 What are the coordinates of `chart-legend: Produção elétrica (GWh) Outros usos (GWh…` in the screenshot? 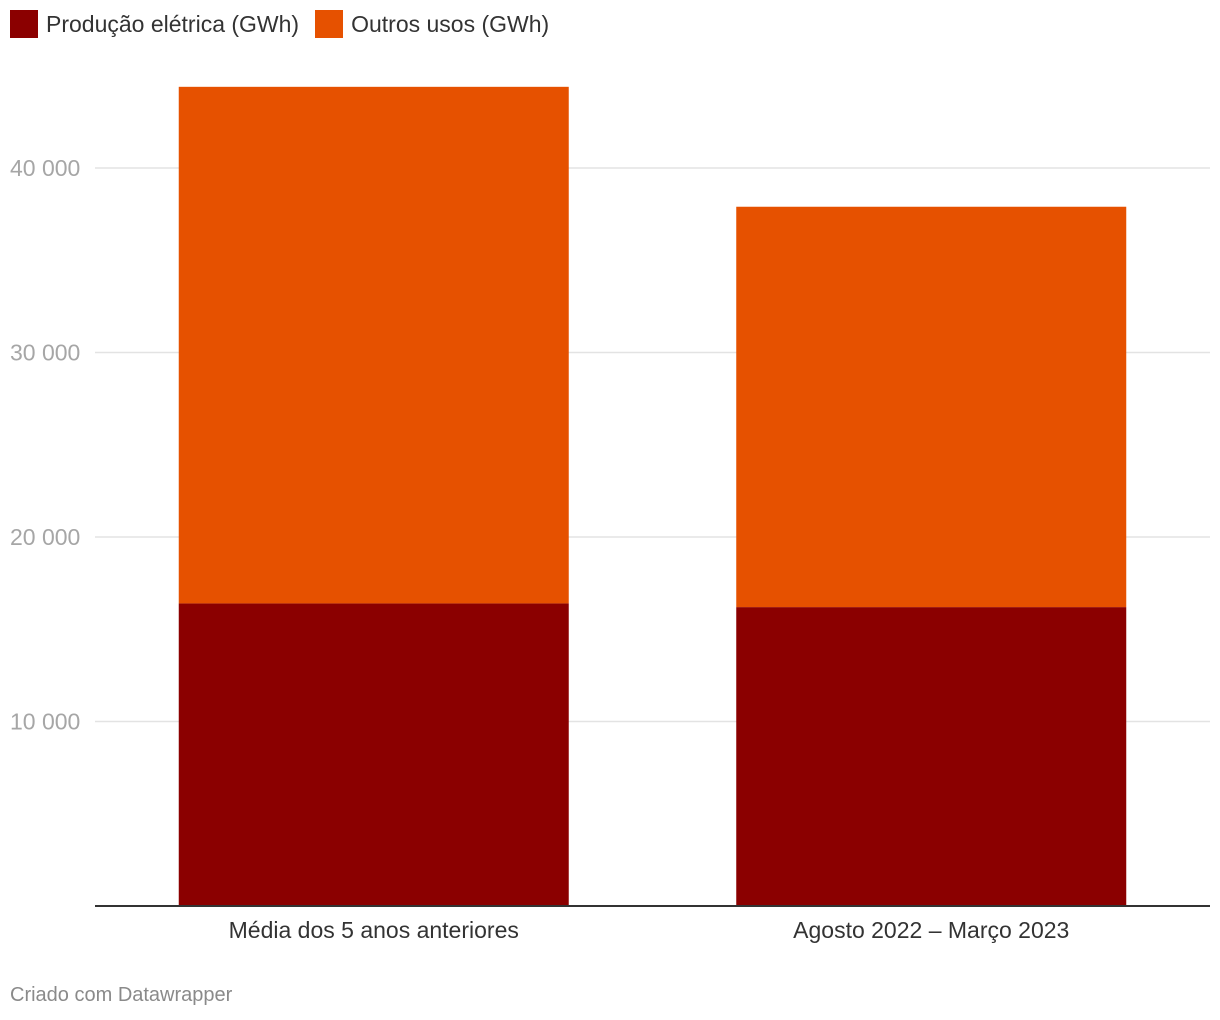 It's located at (279, 24).